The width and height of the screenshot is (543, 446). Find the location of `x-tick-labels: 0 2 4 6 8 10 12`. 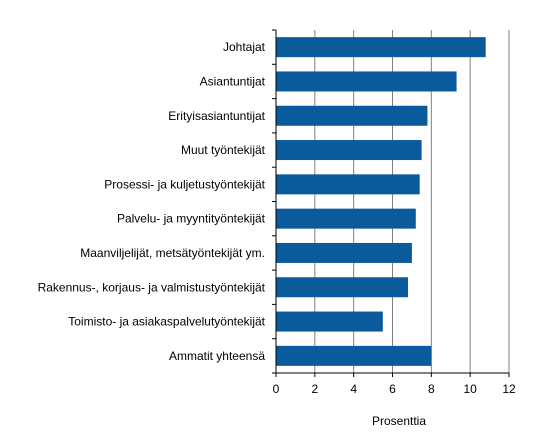

x-tick-labels: 0 2 4 6 8 10 12 is located at coordinates (394, 389).